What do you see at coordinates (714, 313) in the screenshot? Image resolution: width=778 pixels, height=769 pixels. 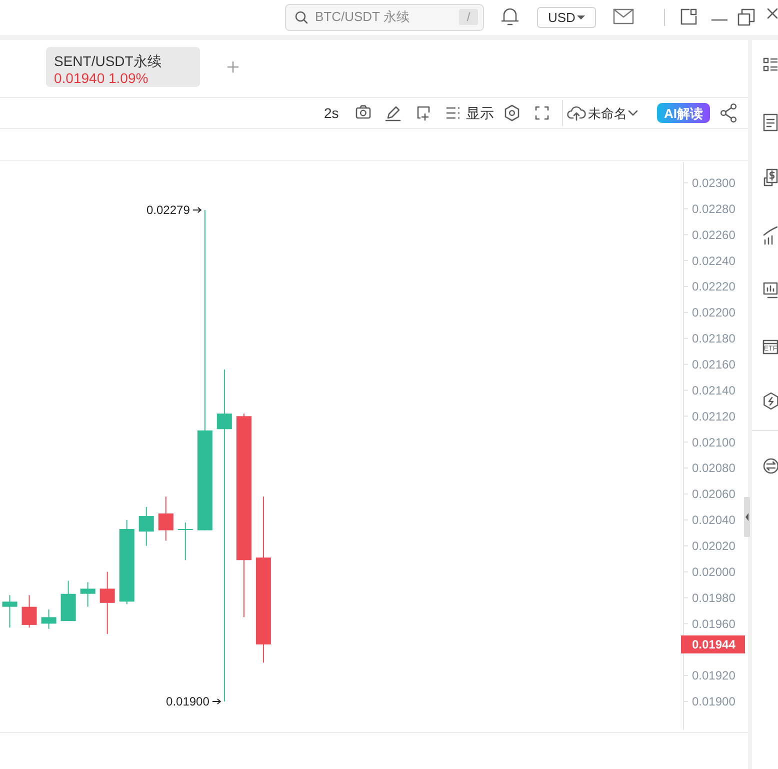 I see `y-tick-label: 0.02200` at bounding box center [714, 313].